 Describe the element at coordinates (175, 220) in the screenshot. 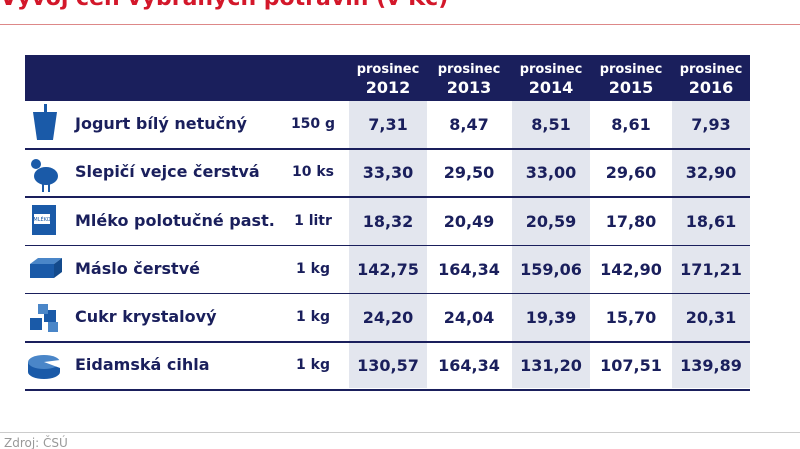

I see `row-name: Mléko polotučné past.` at that location.